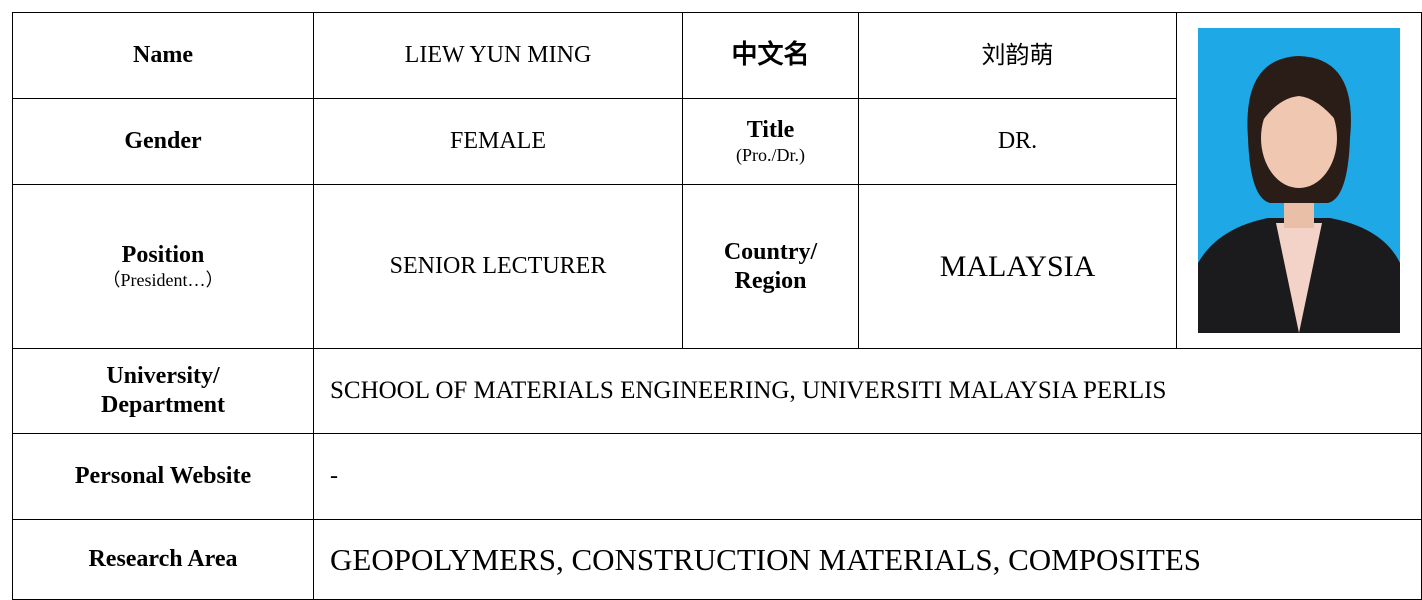 The image size is (1422, 600). I want to click on label: Position （President…）, so click(163, 266).